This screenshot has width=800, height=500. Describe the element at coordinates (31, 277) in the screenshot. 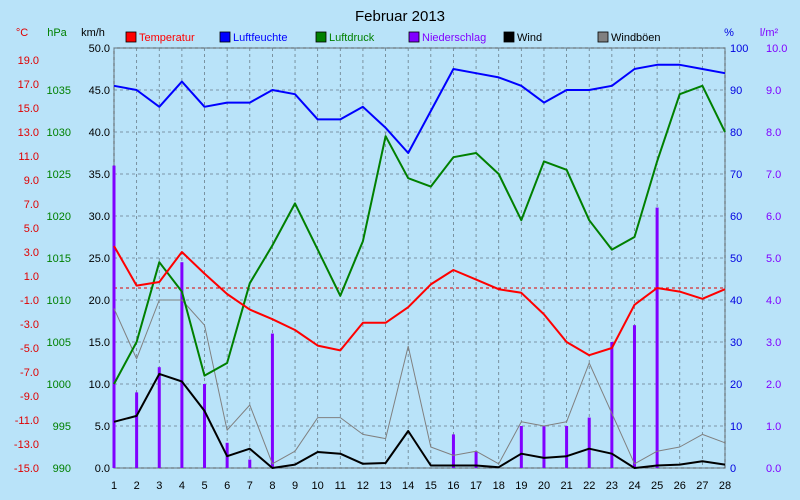

I see `temp-tick-label: 1.0` at that location.